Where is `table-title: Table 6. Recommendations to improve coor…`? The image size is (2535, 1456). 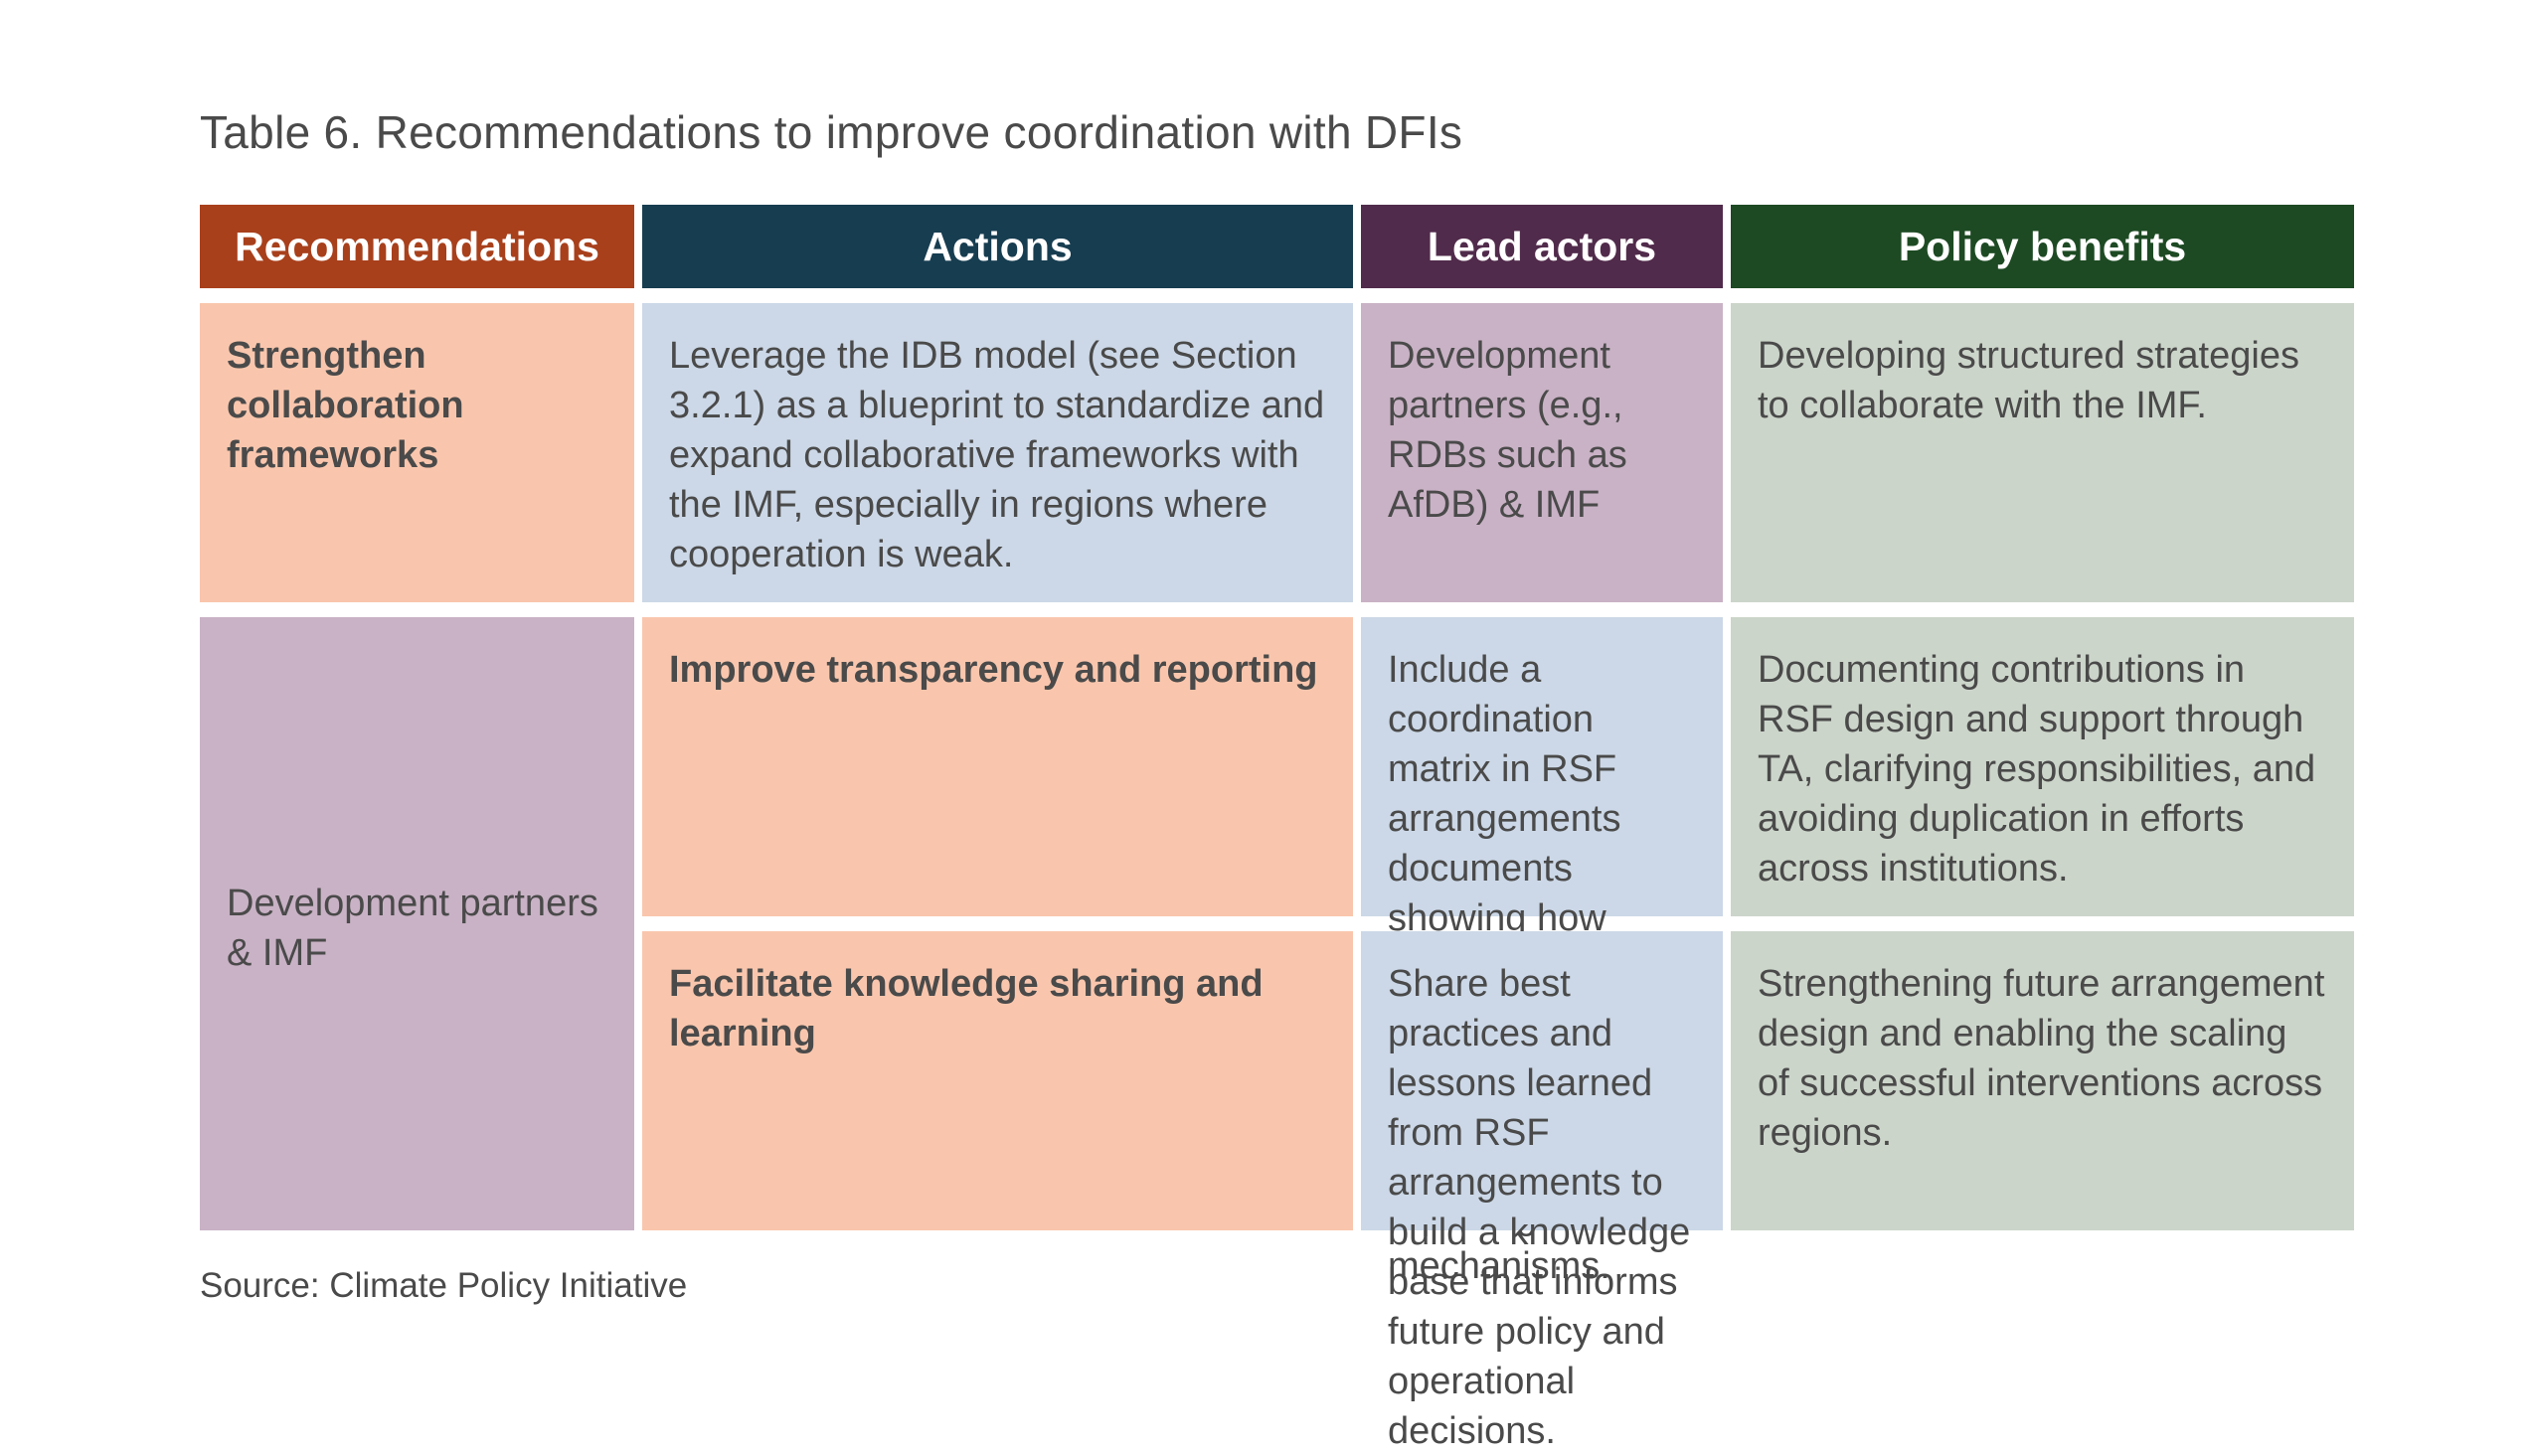
table-title: Table 6. Recommendations to improve coor… is located at coordinates (832, 132).